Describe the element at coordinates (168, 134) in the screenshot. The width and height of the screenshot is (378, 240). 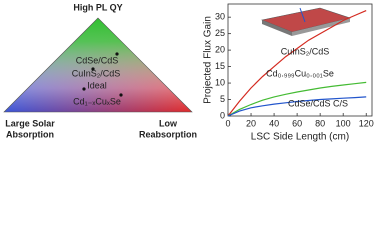
I see `right-label: Reabsorption` at that location.